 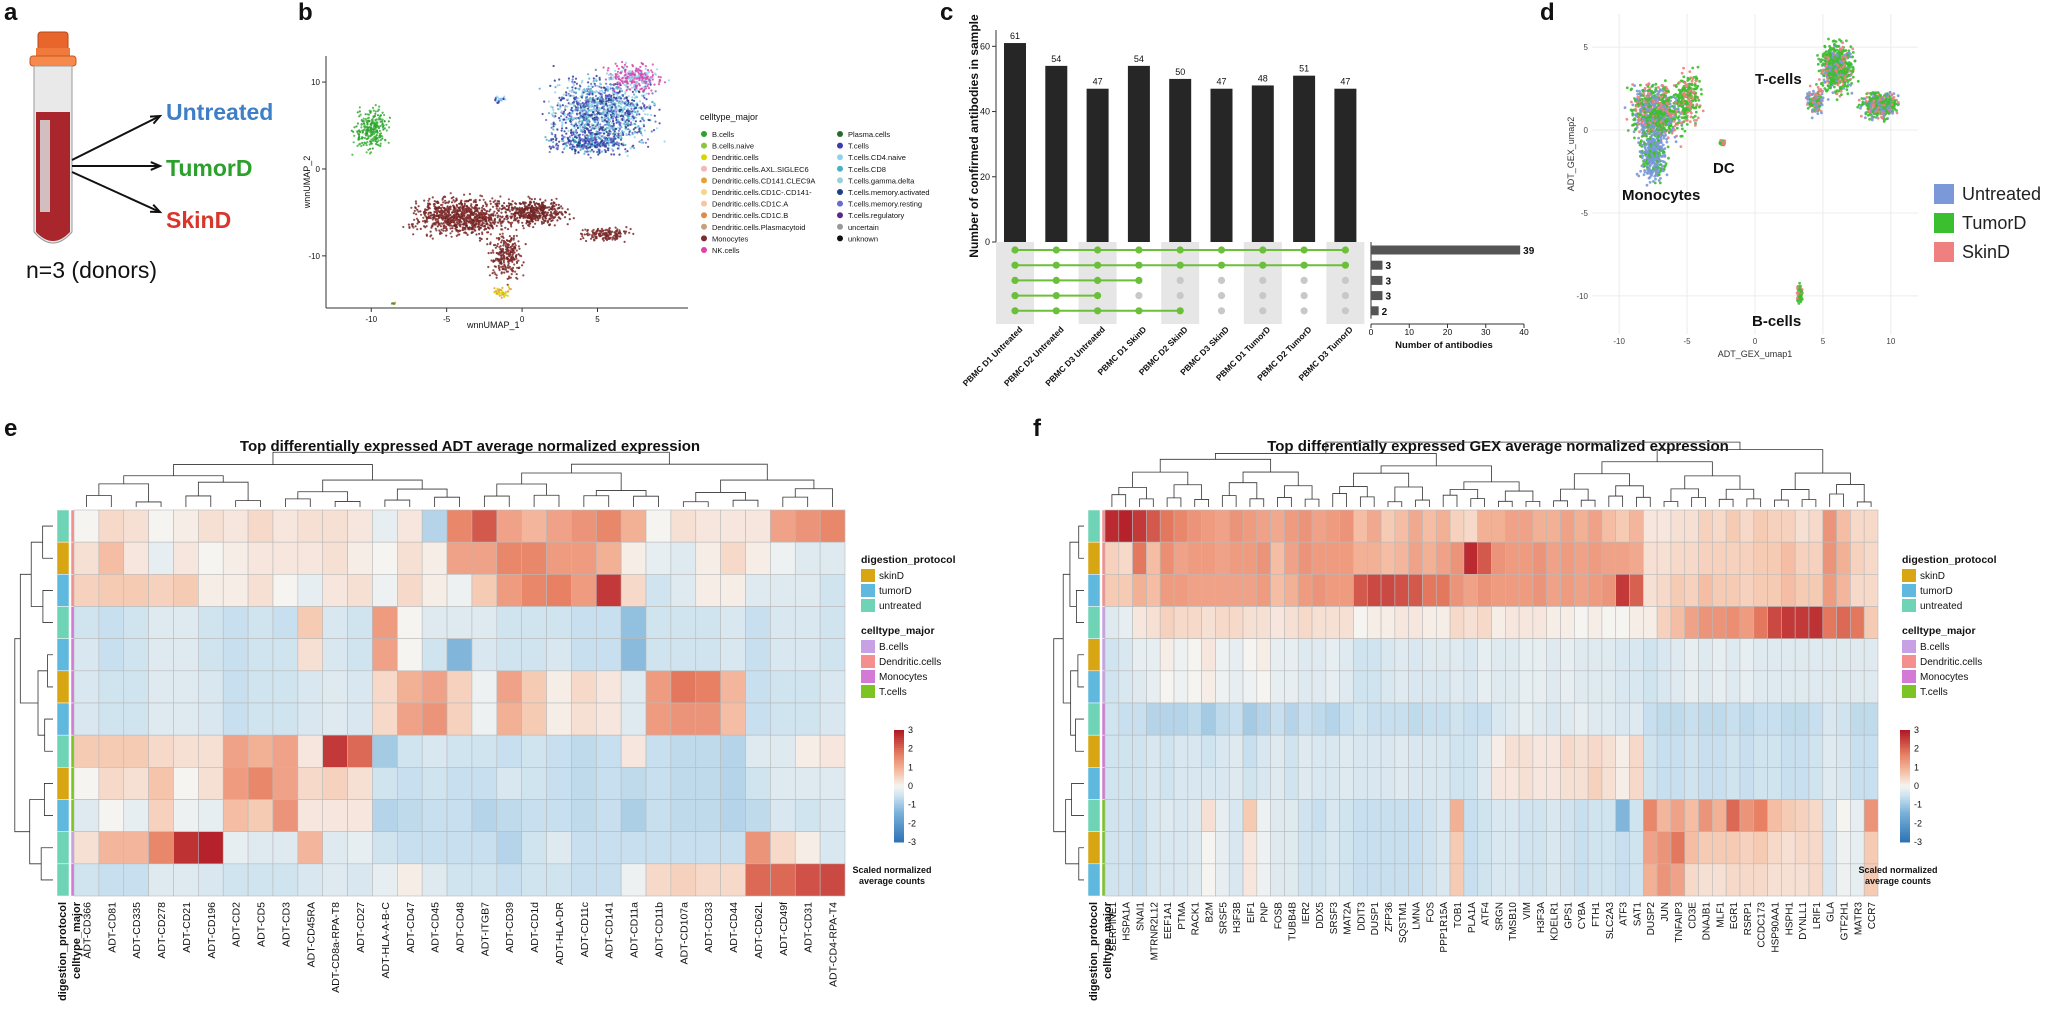 I want to click on x-tick-label: -5, so click(x=447, y=319).